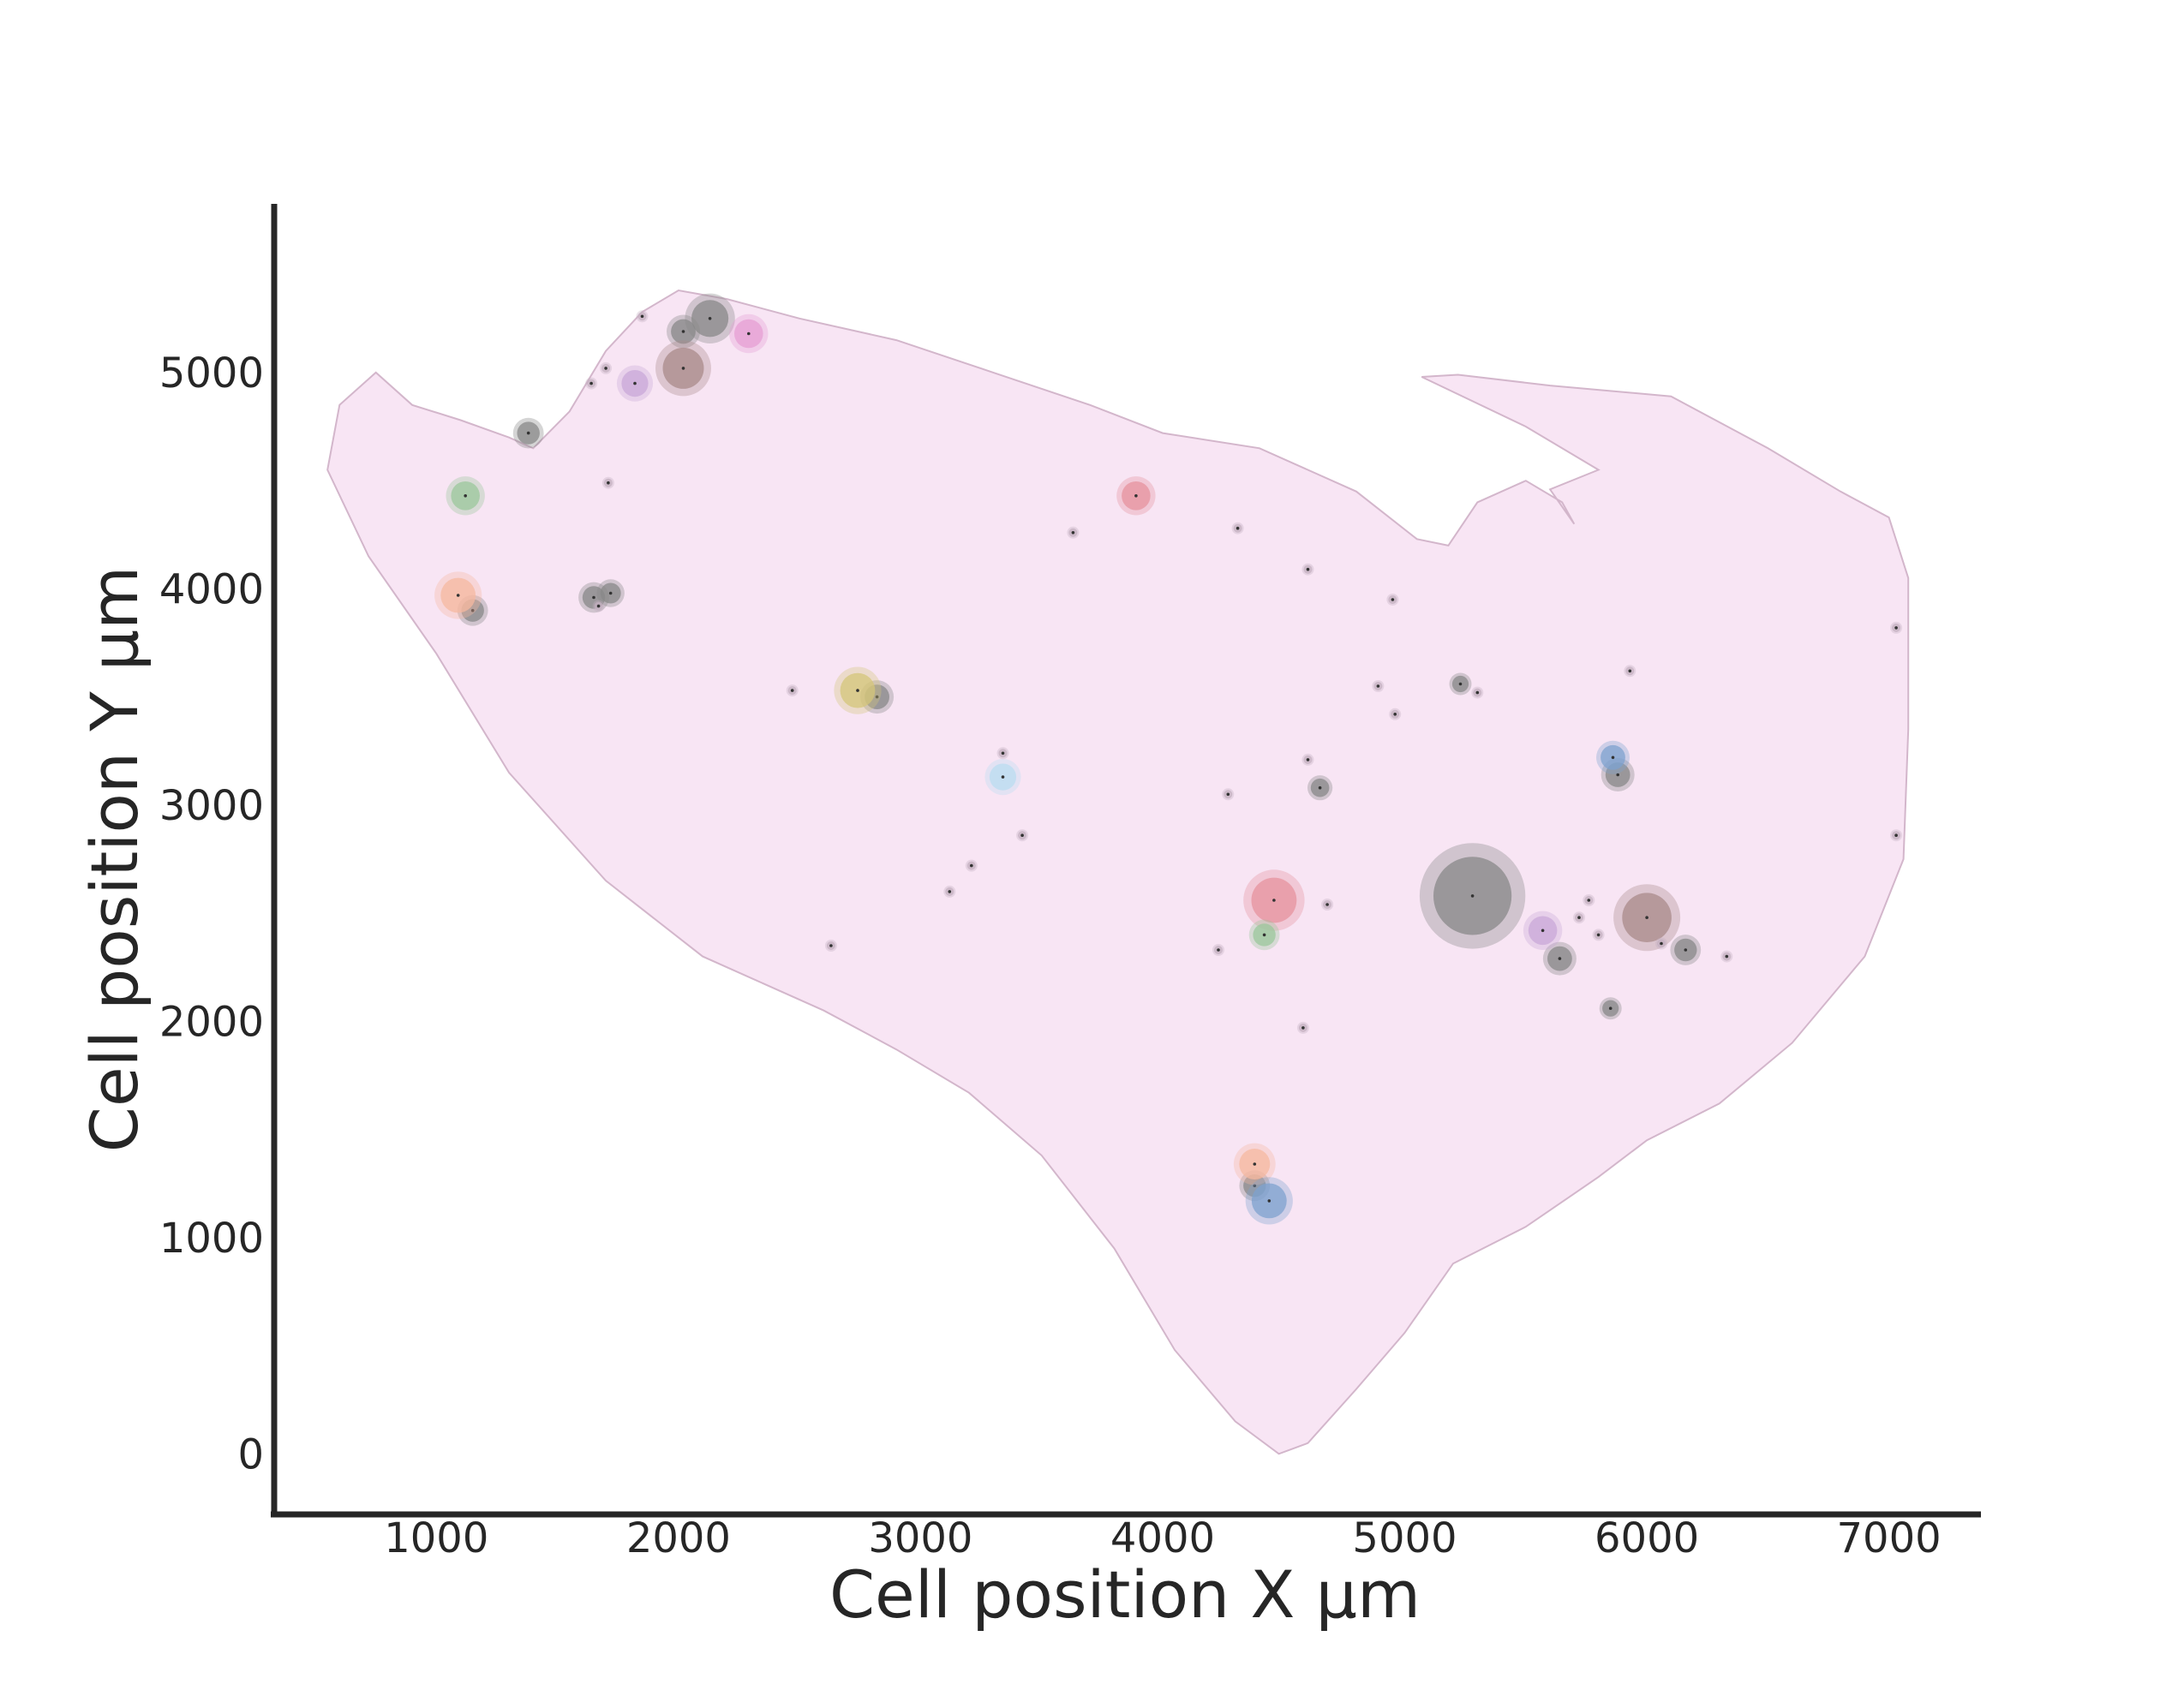 Image resolution: width=2166 pixels, height=1708 pixels. I want to click on y-tick-label: 3000, so click(211, 806).